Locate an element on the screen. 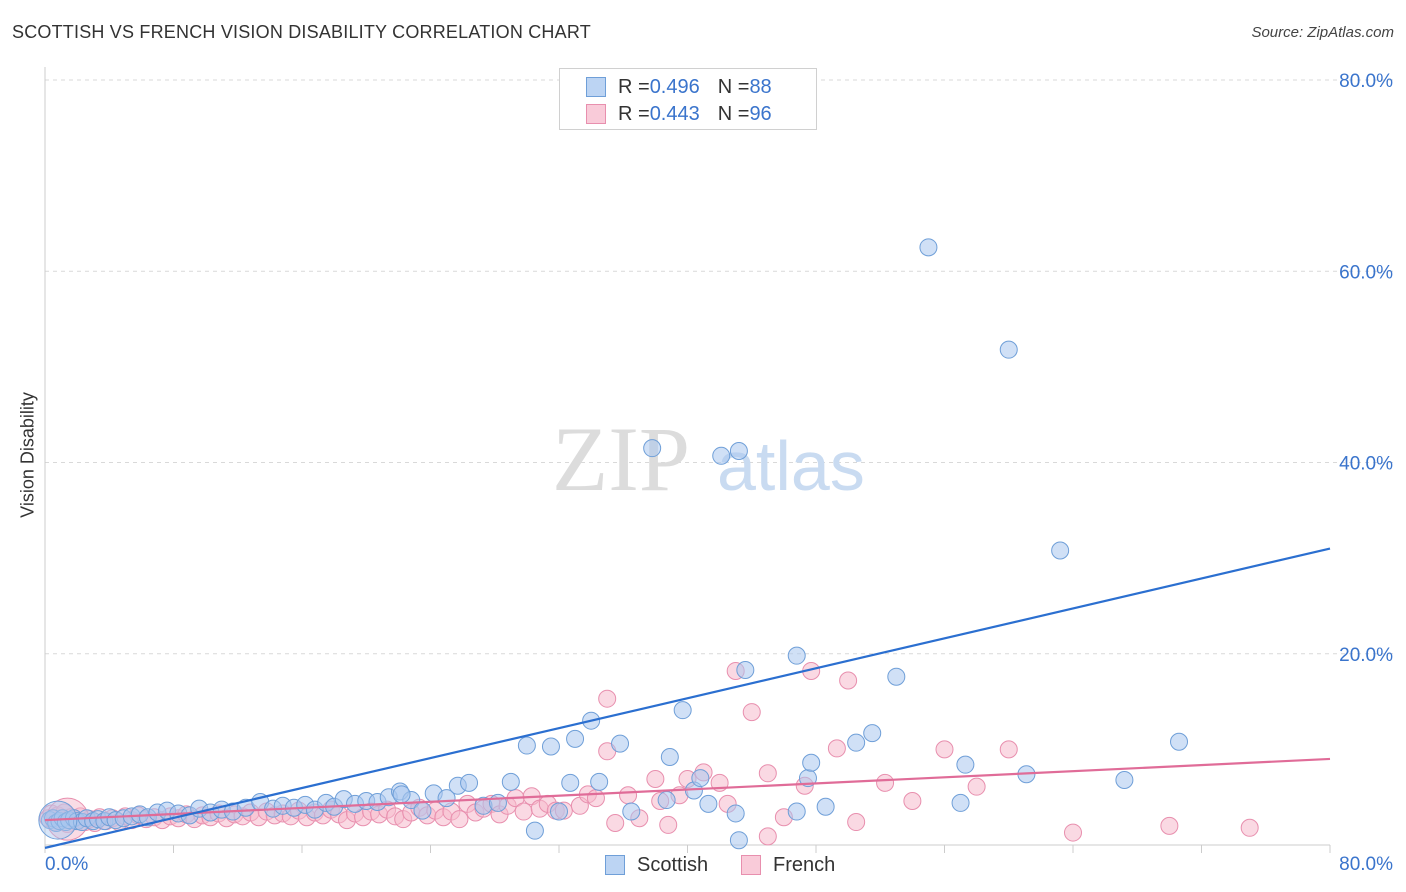  bottom-legend-french: French is located at coordinates (788, 865).